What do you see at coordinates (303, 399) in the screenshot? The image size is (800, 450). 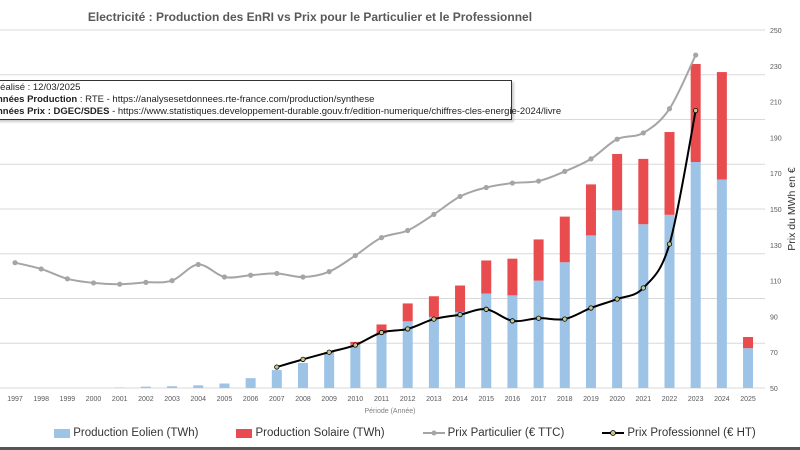 I see `x-tick-label: 2008` at bounding box center [303, 399].